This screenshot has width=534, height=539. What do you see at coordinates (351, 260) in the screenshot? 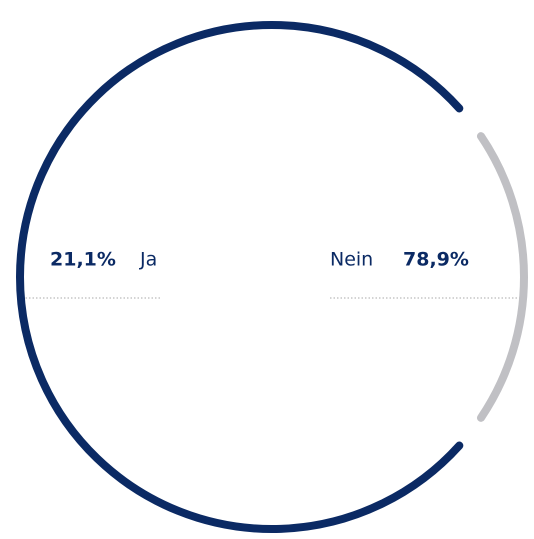
I see `category-label: Nein` at bounding box center [351, 260].